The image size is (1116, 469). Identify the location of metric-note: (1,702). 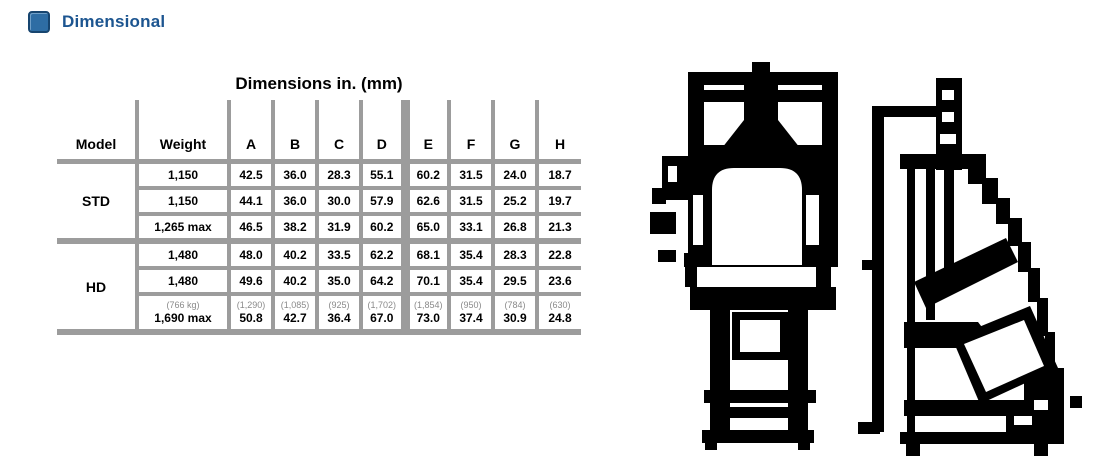
(382, 305).